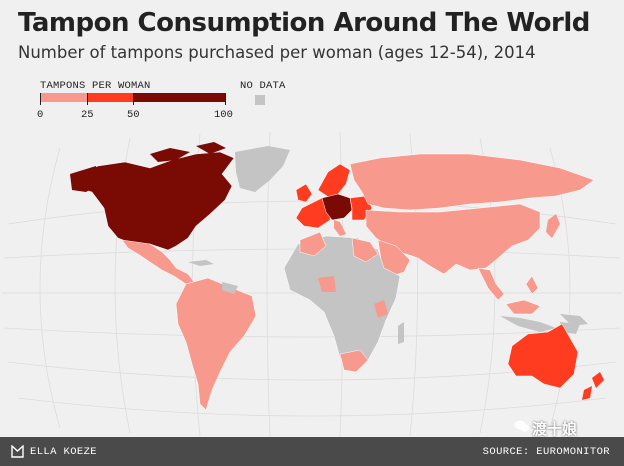 Image resolution: width=624 pixels, height=466 pixels. I want to click on madagascar-region, so click(401, 333).